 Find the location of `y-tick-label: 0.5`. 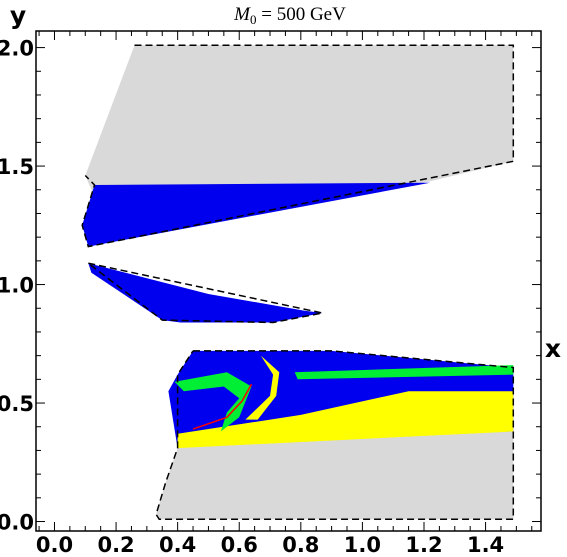

y-tick-label: 0.5 is located at coordinates (17, 404).